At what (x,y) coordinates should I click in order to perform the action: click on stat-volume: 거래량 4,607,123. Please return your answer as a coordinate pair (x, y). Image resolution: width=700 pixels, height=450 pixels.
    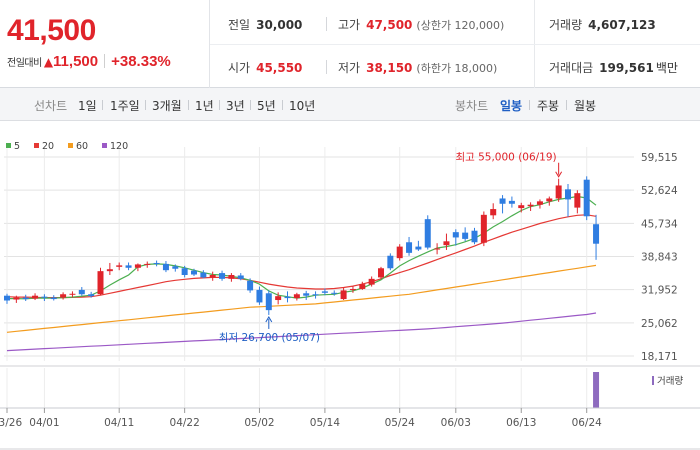
    Looking at the image, I should click on (602, 24).